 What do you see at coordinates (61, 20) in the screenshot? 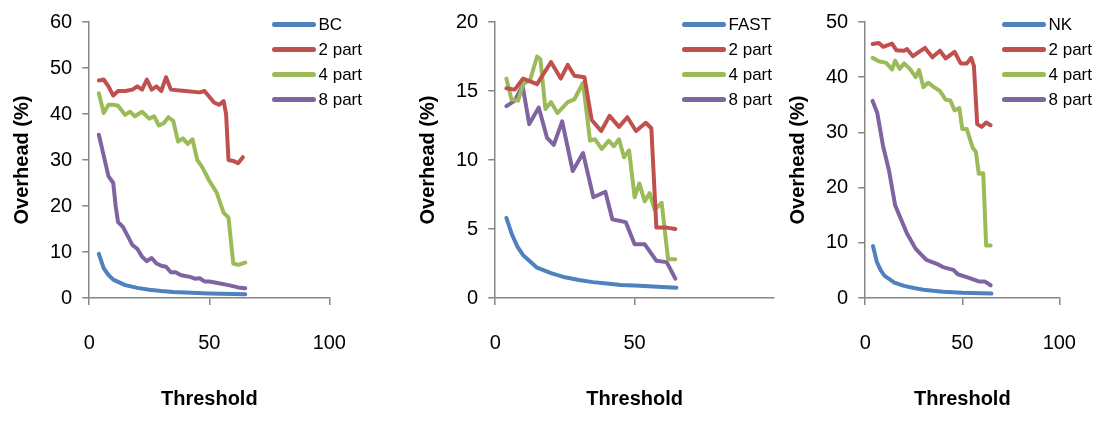
I see `y-tick-label: 60` at bounding box center [61, 20].